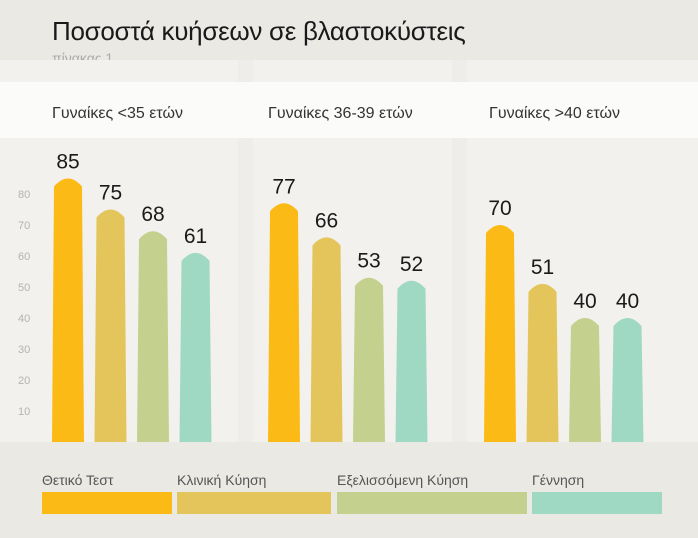  I want to click on bar-value-label: 61, so click(195, 236).